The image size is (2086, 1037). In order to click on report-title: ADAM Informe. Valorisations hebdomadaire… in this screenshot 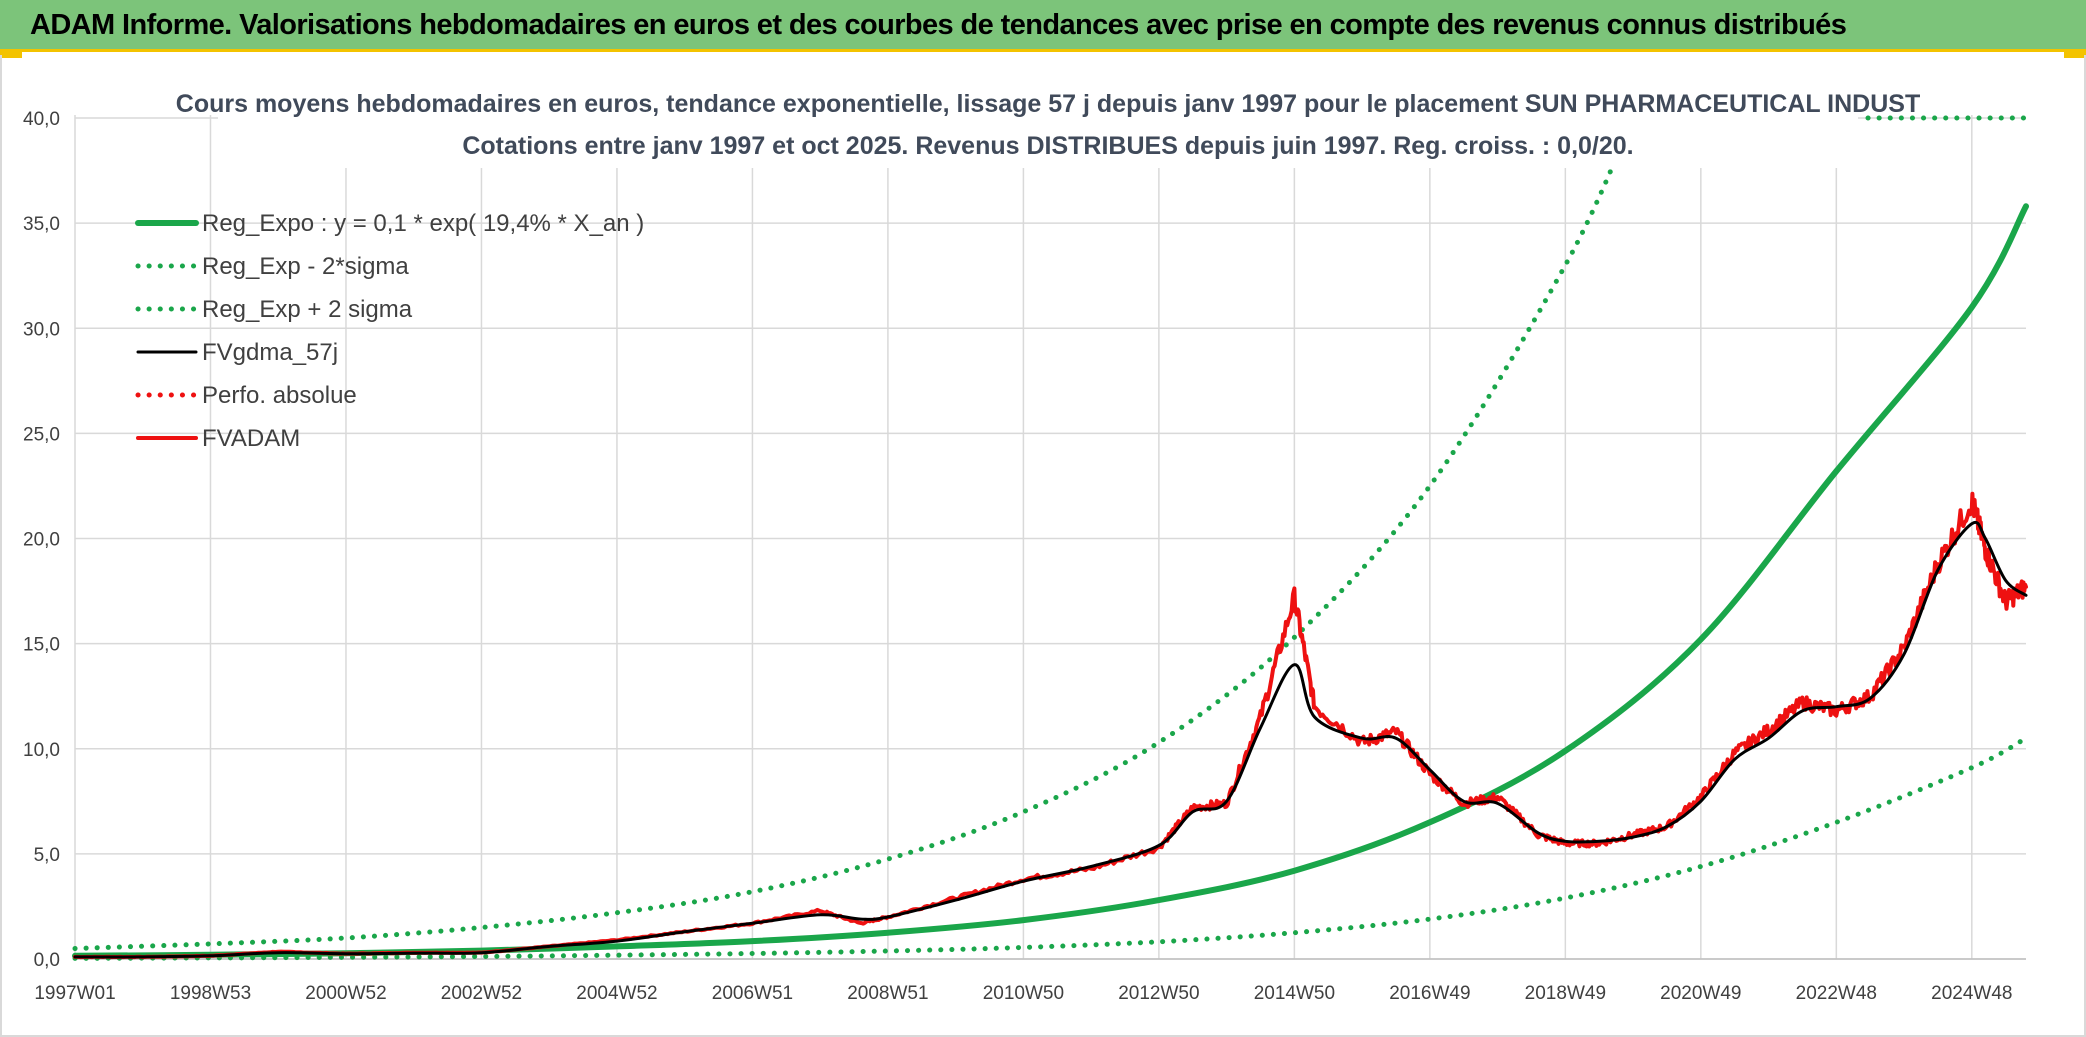, I will do `click(938, 25)`.